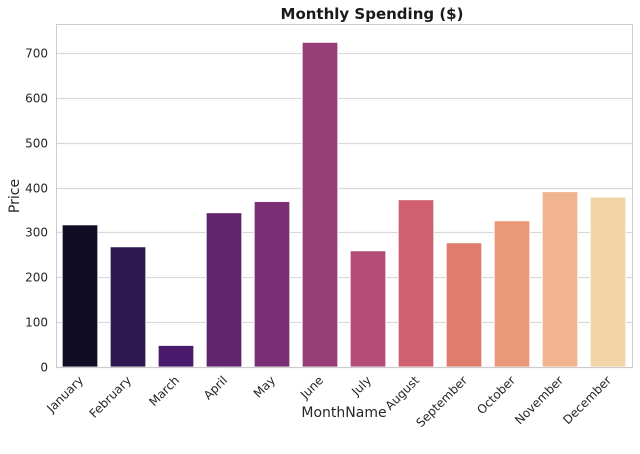 This screenshot has width=640, height=454. What do you see at coordinates (36, 99) in the screenshot?
I see `y-tick-label: 600` at bounding box center [36, 99].